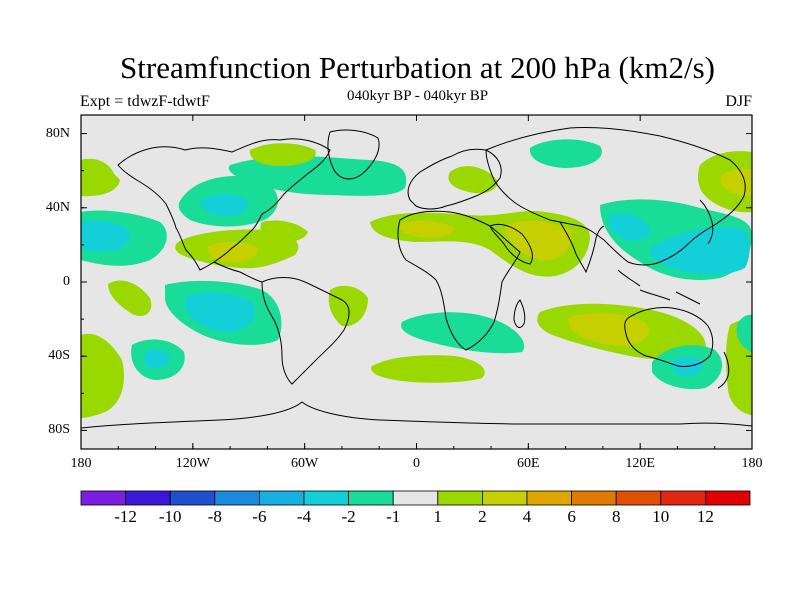 The image size is (800, 600). I want to click on colorbar-label: -4, so click(304, 516).